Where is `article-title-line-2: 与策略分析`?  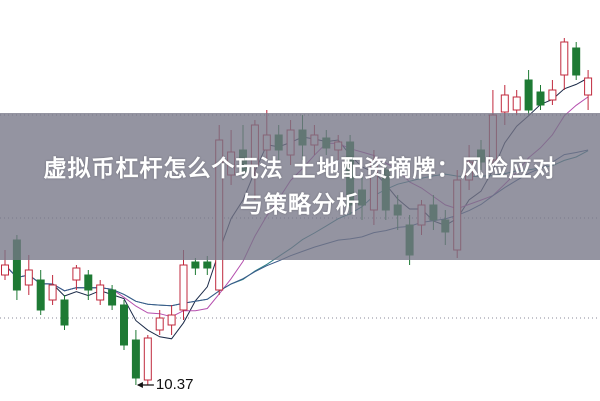 article-title-line-2: 与策略分析 is located at coordinates (300, 204).